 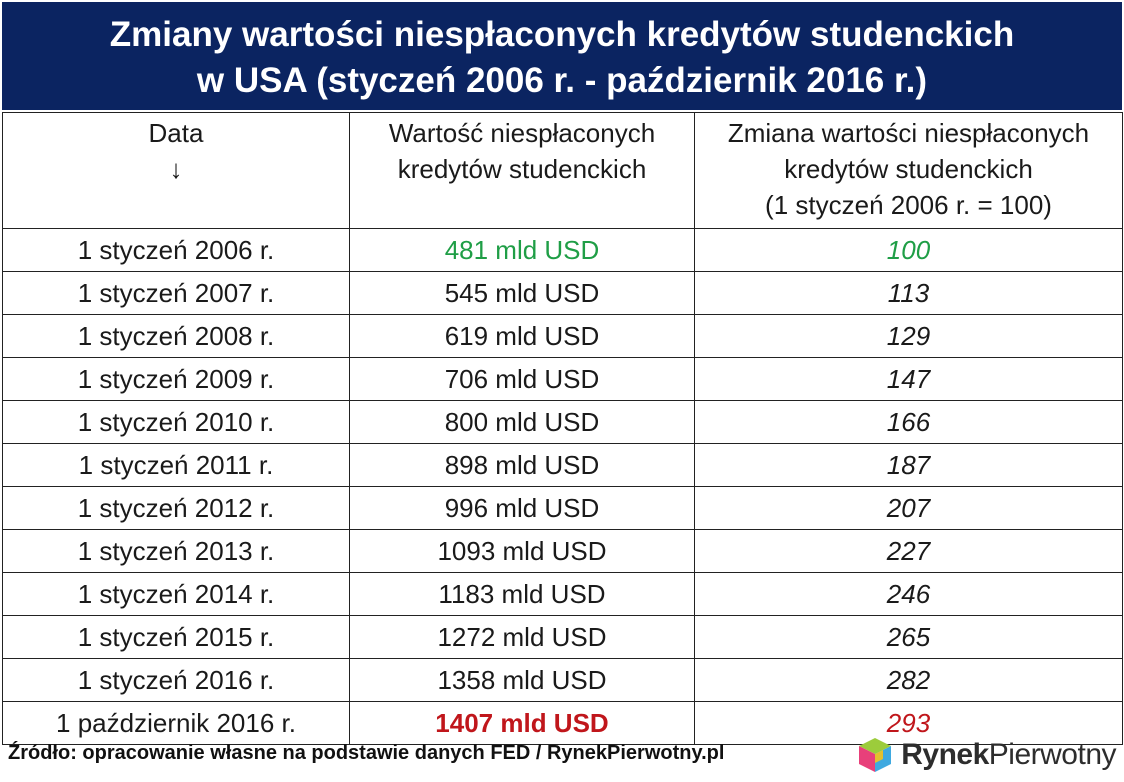 I want to click on header-index-line1: Zmiana wartości niespłaconych, so click(x=908, y=133).